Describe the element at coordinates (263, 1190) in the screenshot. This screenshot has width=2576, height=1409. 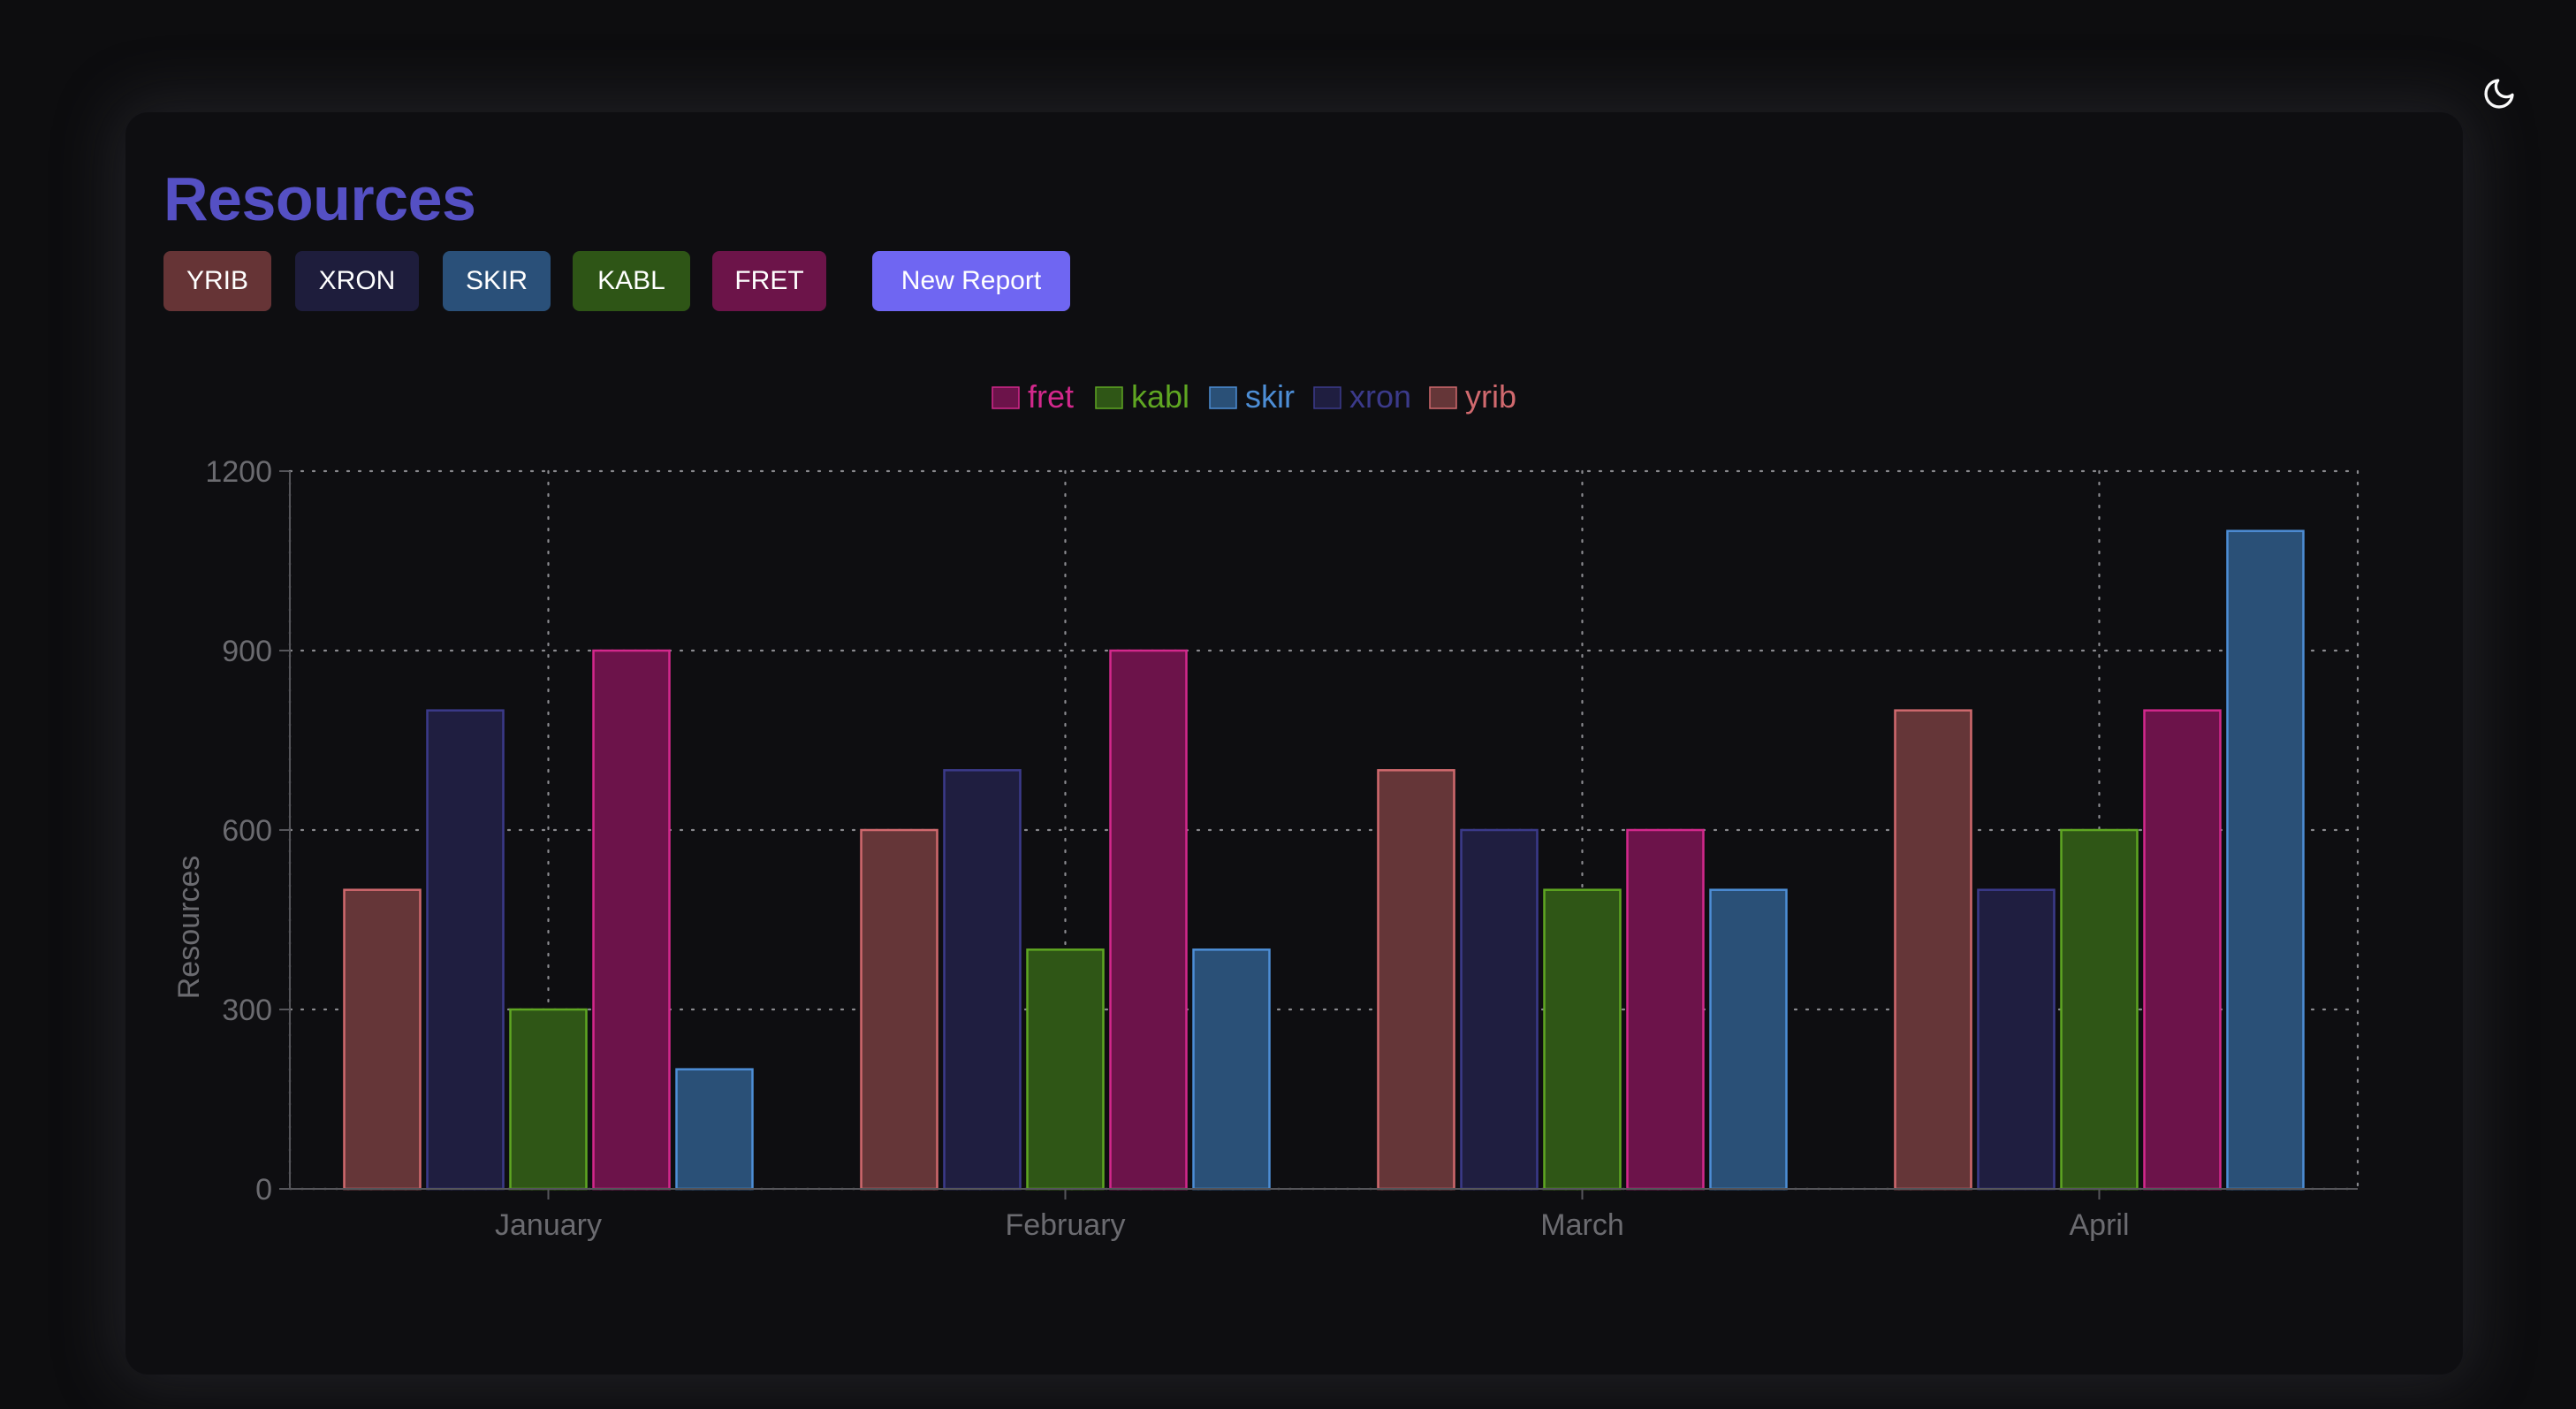
I see `y-tick-label: 0` at that location.